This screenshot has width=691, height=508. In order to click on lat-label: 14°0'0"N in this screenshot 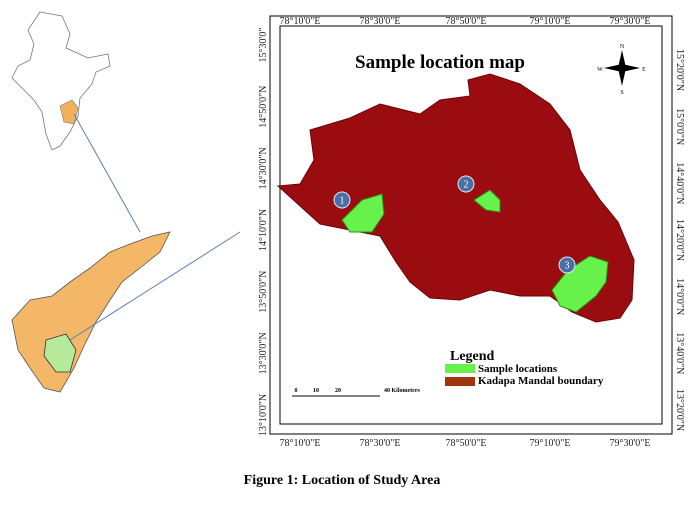, I will do `click(679, 296)`.